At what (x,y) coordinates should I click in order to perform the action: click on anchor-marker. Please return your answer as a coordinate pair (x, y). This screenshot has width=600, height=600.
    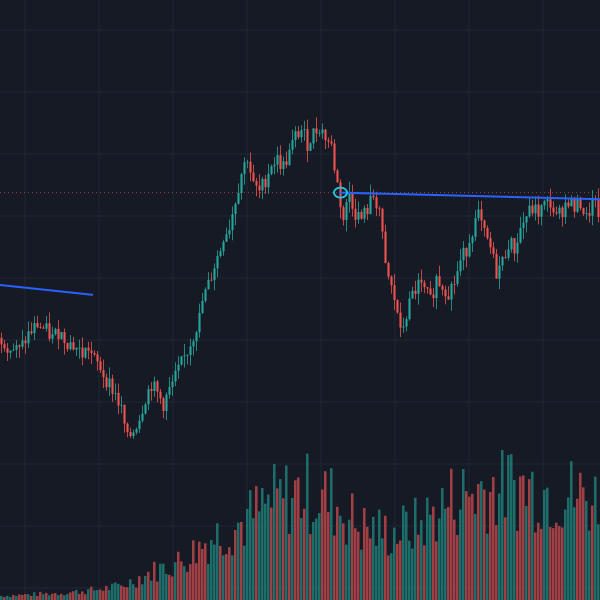
    Looking at the image, I should click on (340, 192).